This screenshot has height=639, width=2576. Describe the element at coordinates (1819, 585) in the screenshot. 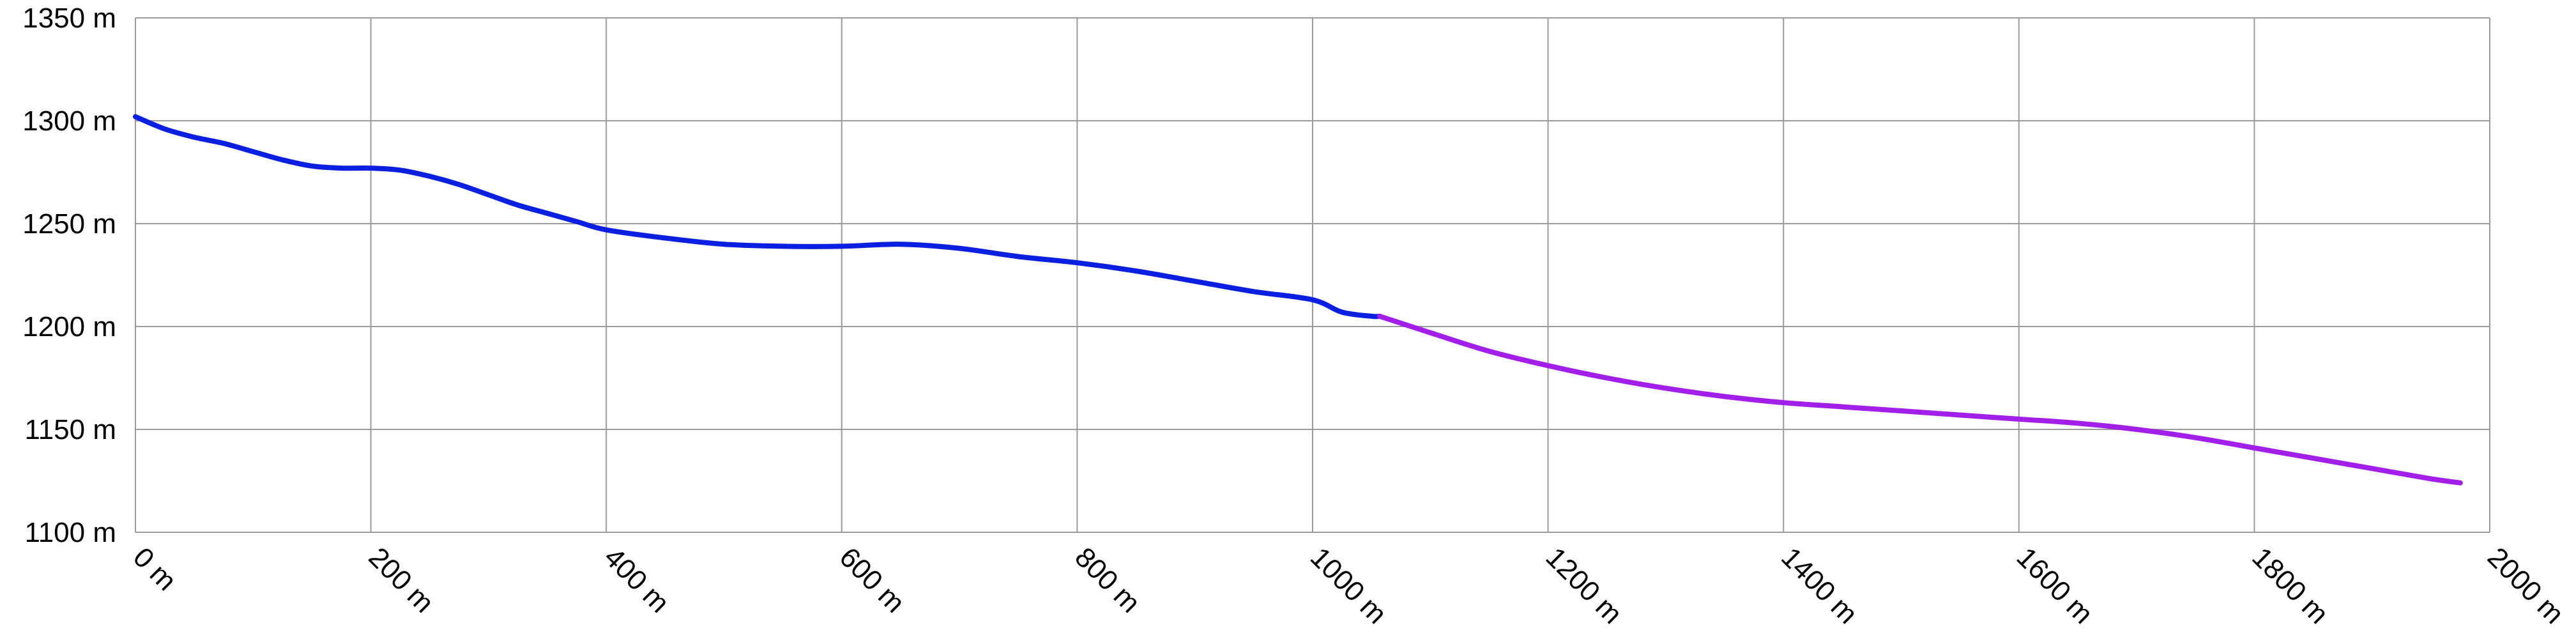

I see `x-tick-label: 1400 m` at that location.